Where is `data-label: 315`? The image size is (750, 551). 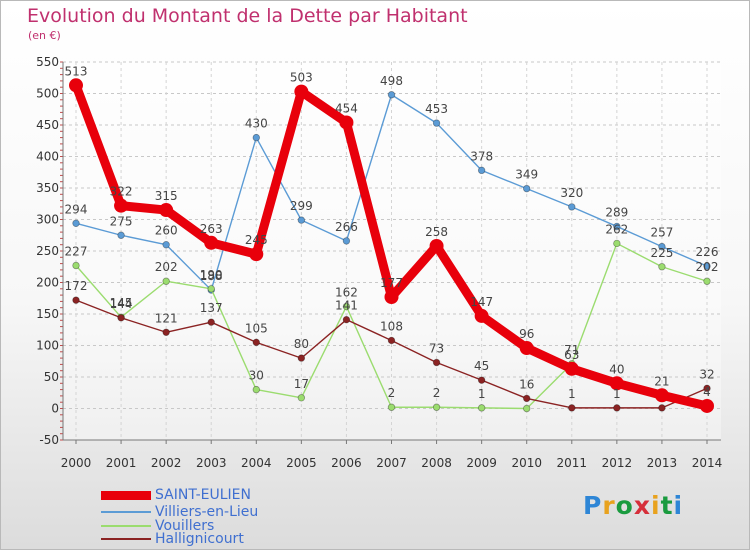
data-label: 315 is located at coordinates (166, 196).